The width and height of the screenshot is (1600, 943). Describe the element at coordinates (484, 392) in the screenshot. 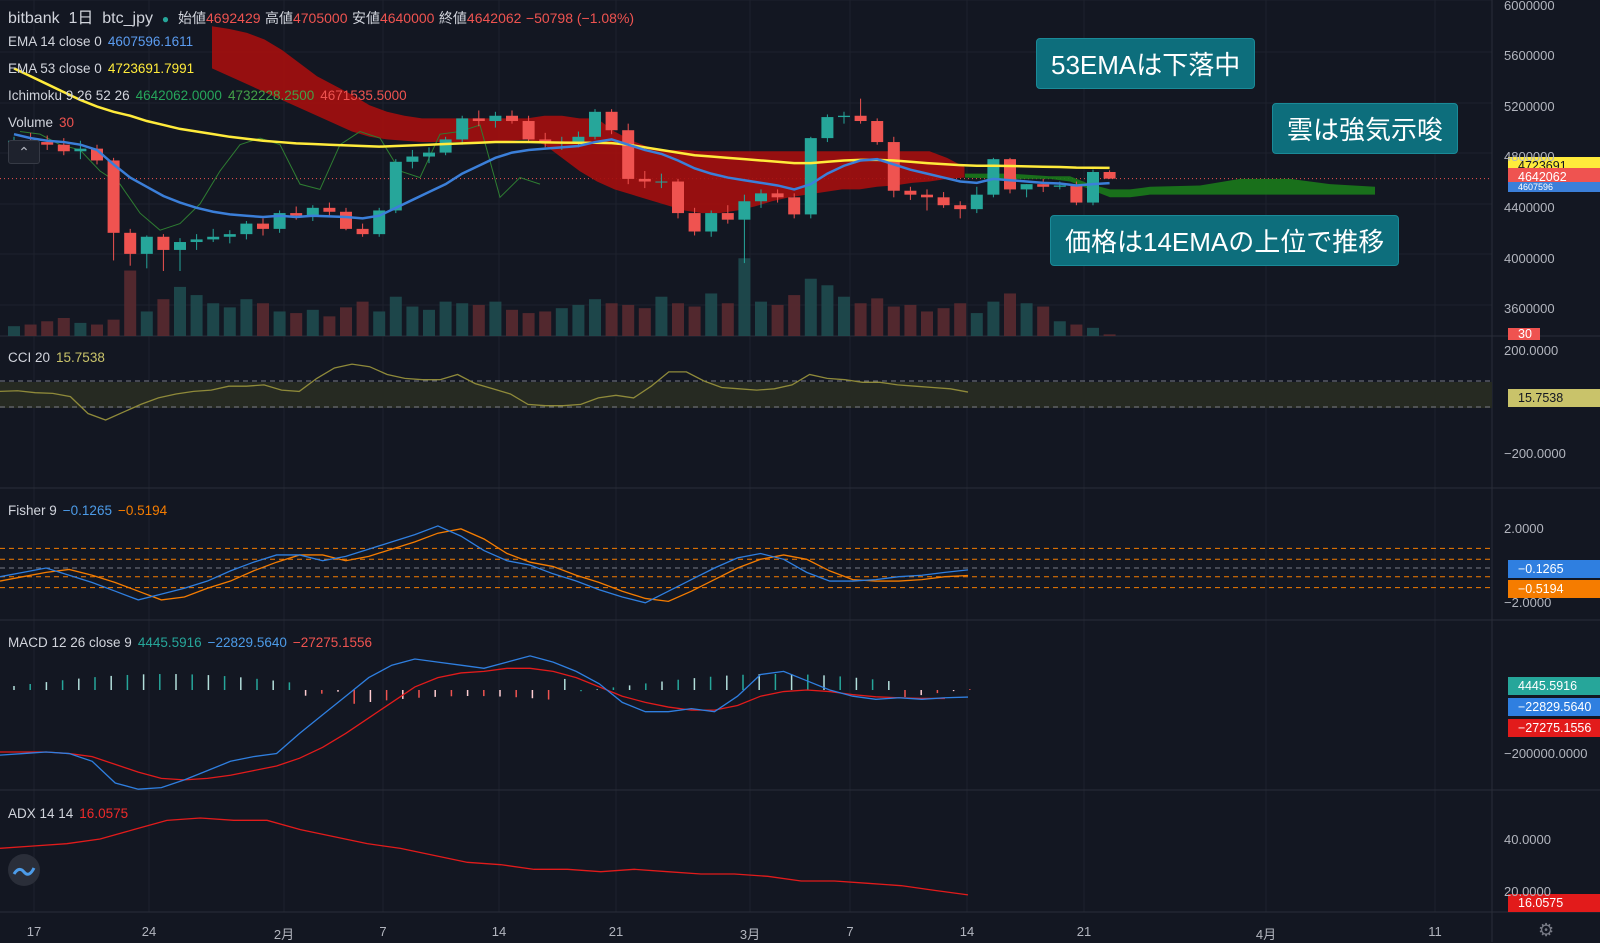

I see `cci-line` at that location.